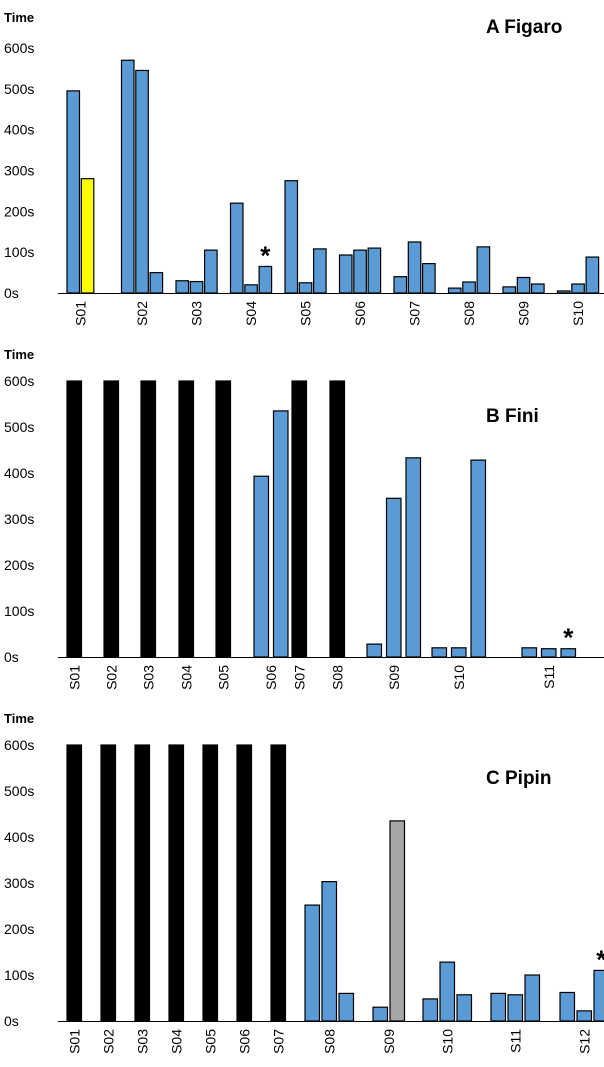  What do you see at coordinates (584, 1041) in the screenshot?
I see `x-tick-label: S12` at bounding box center [584, 1041].